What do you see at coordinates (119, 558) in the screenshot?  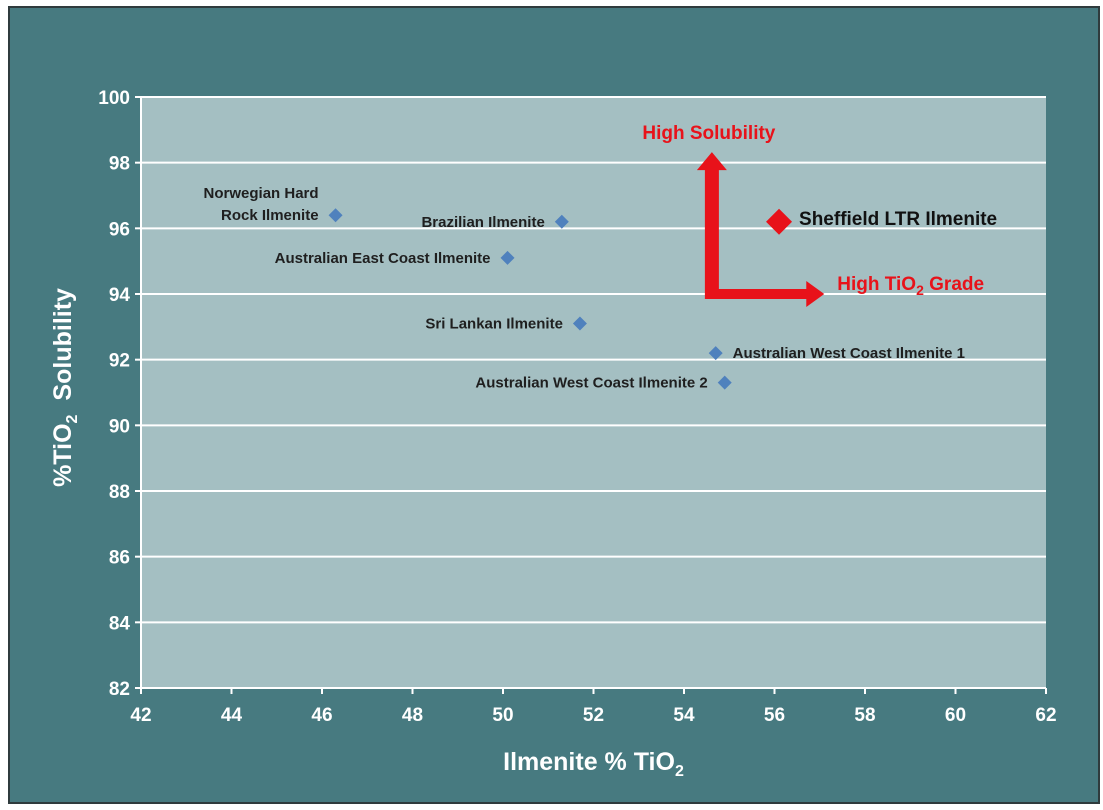 I see `y-tick-label-86: 86` at bounding box center [119, 558].